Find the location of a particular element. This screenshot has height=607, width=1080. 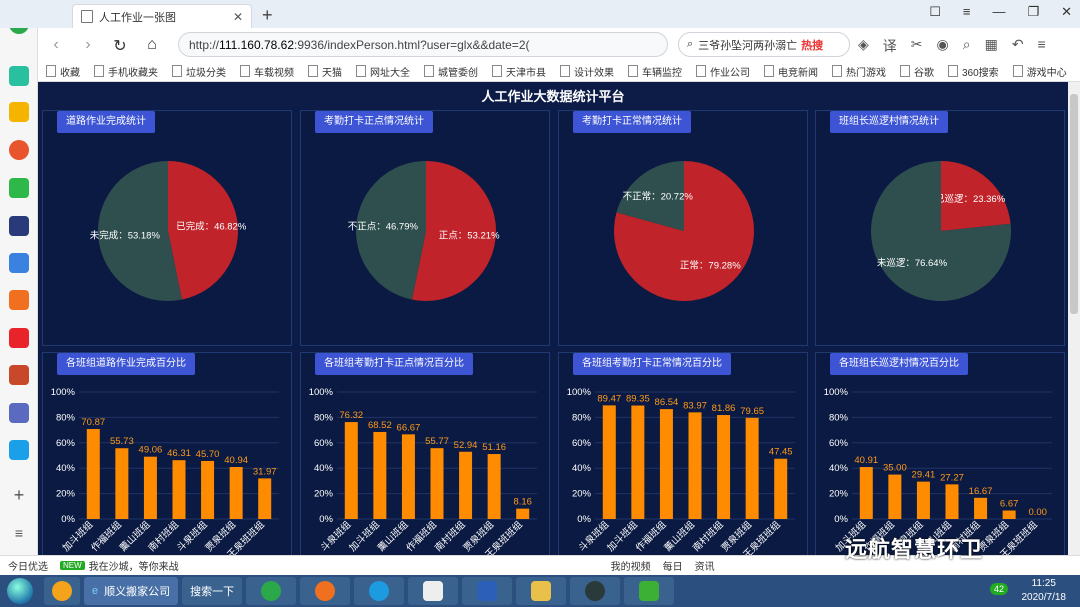

taskbar-browser-icon is located at coordinates (271, 591).